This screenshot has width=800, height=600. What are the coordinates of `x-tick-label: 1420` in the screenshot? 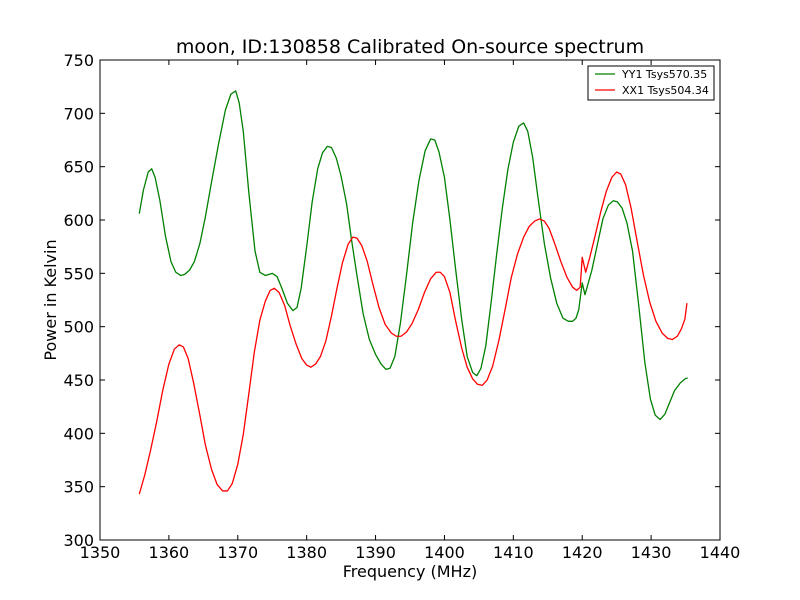 It's located at (582, 552).